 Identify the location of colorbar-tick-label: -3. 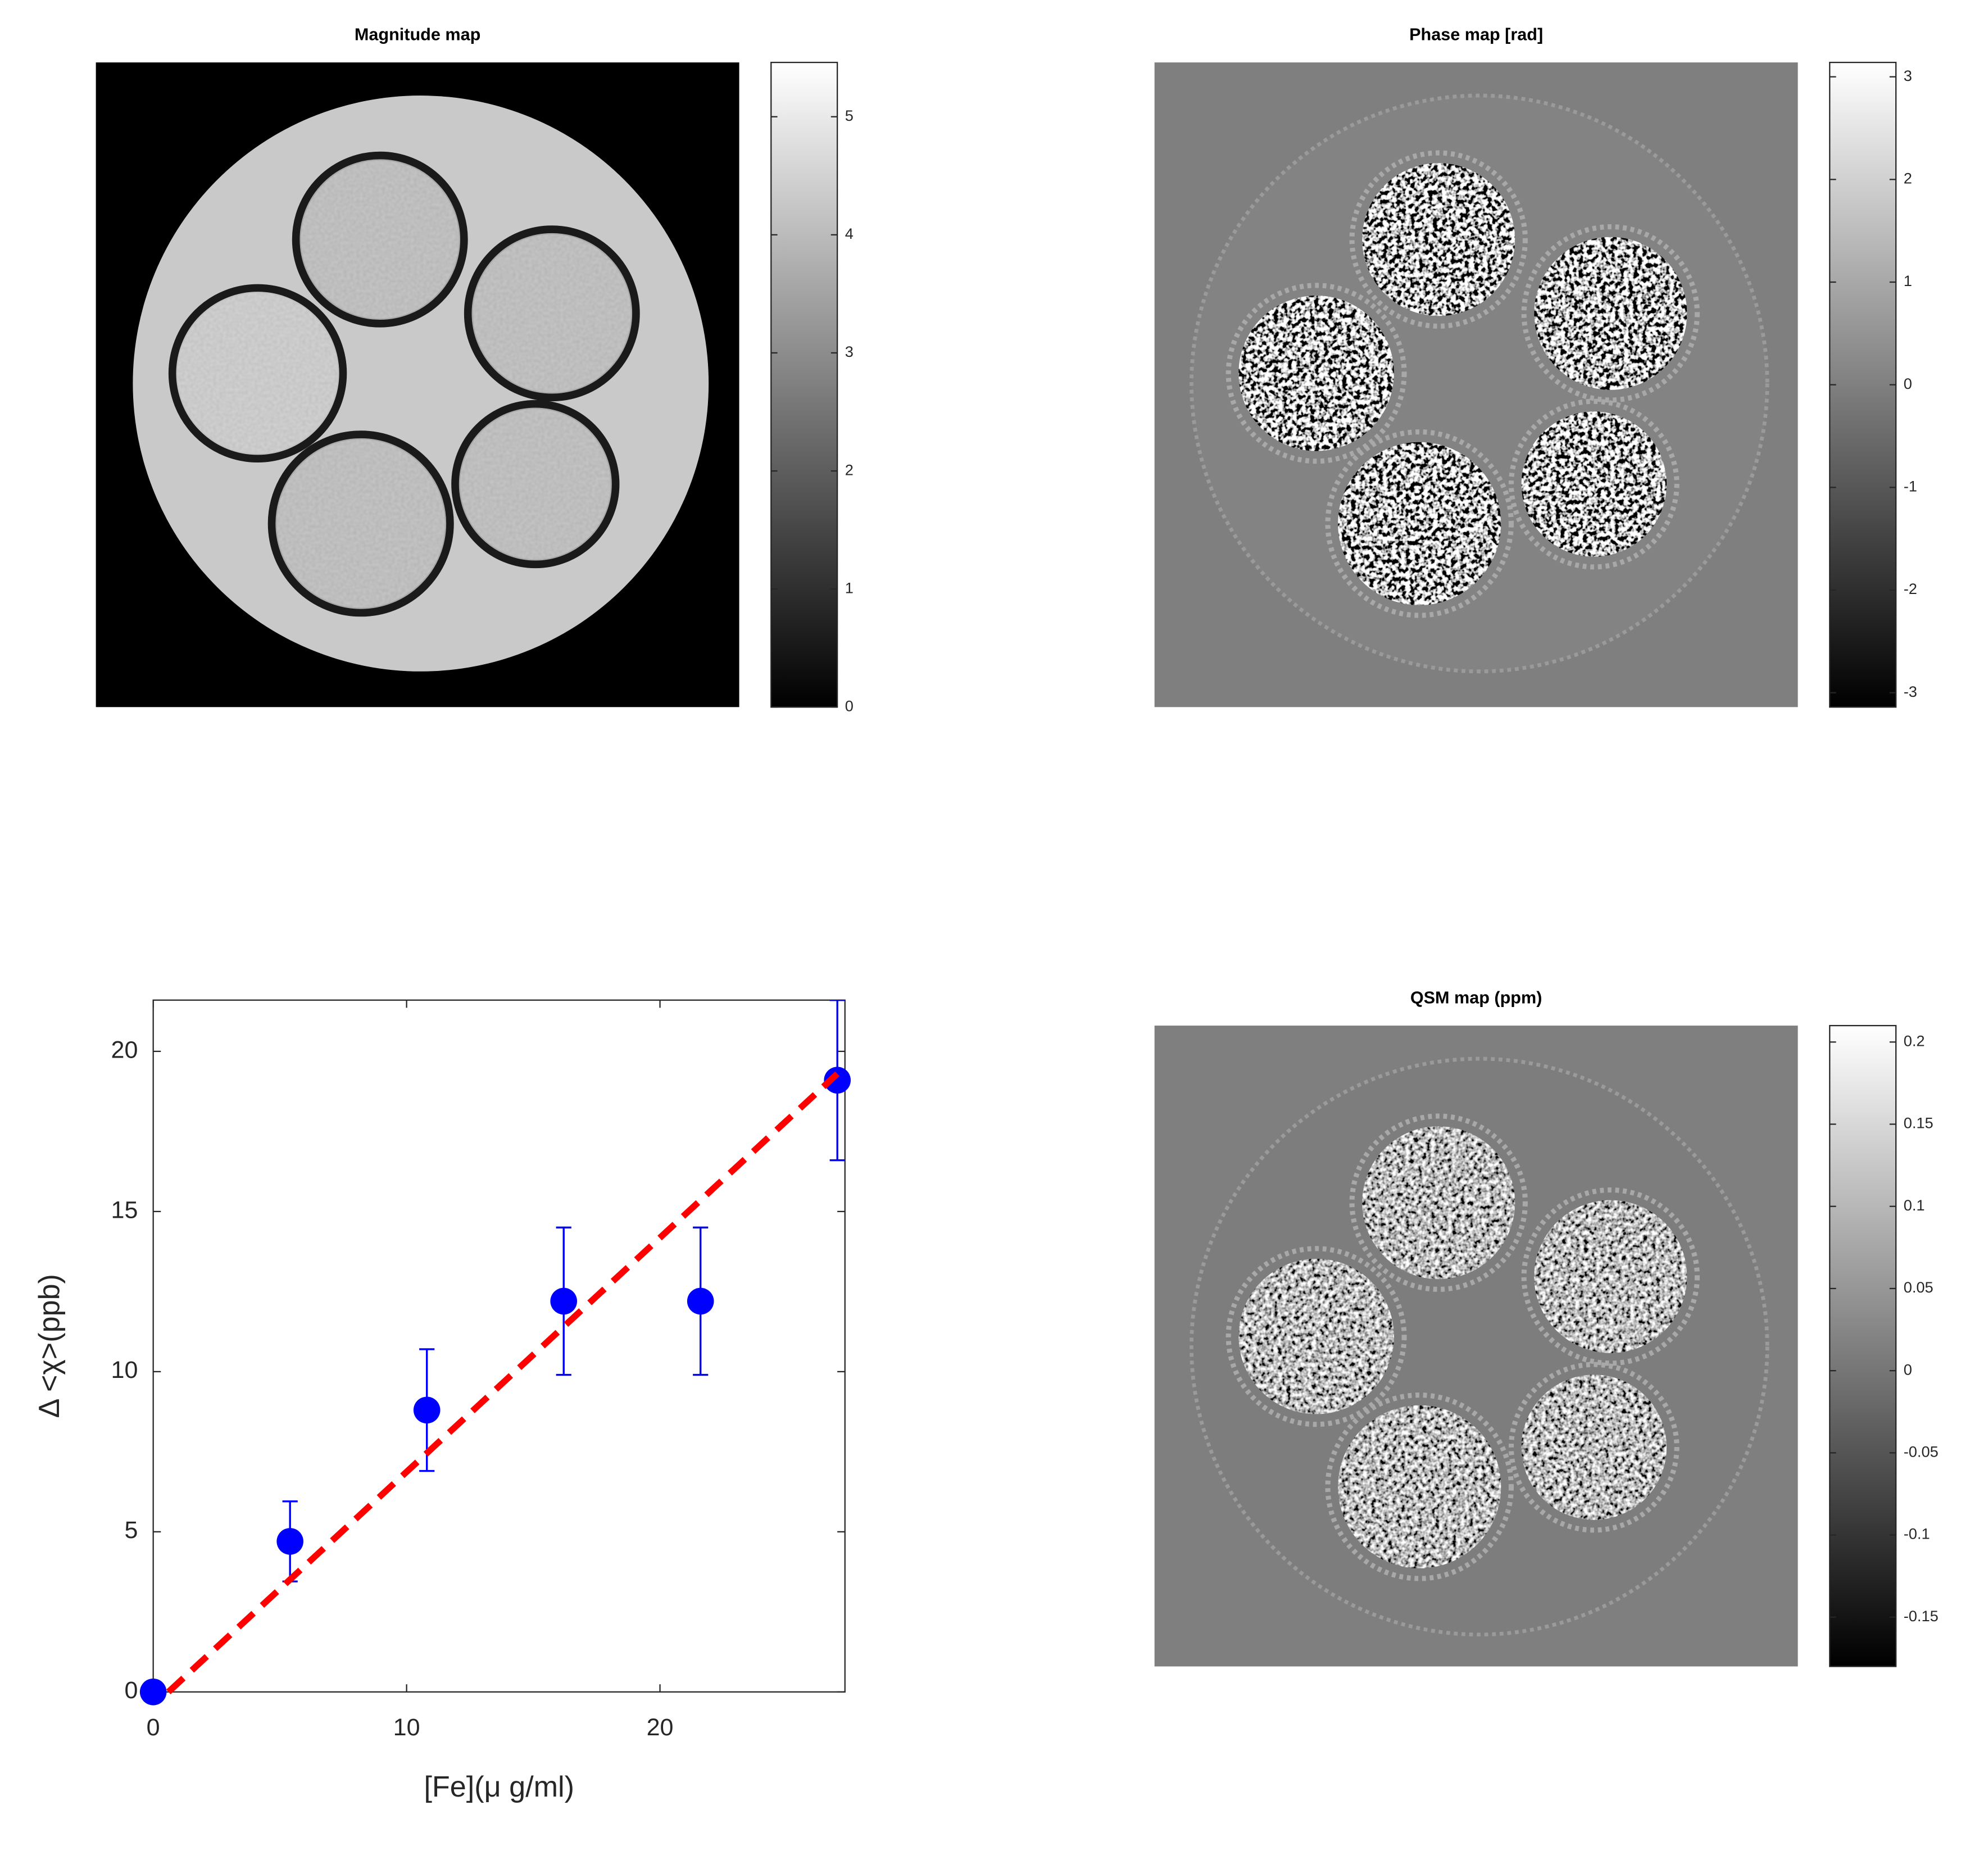
(1910, 691).